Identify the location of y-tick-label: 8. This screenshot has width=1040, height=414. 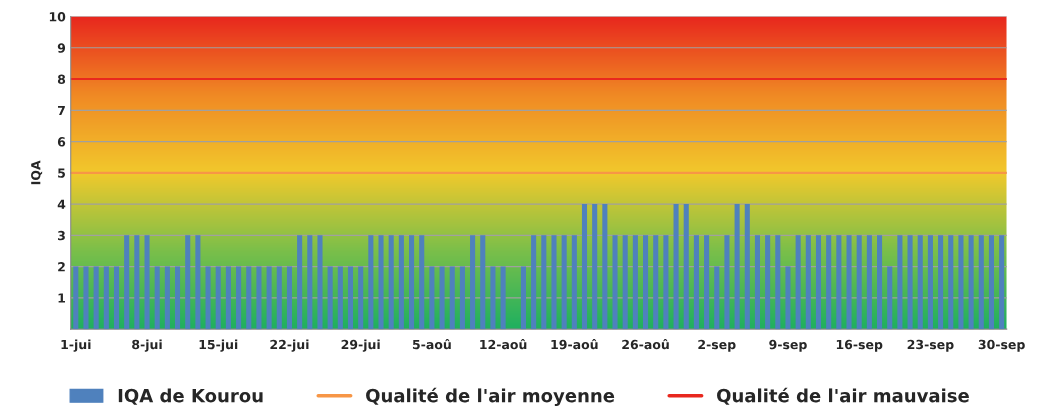
(61, 79).